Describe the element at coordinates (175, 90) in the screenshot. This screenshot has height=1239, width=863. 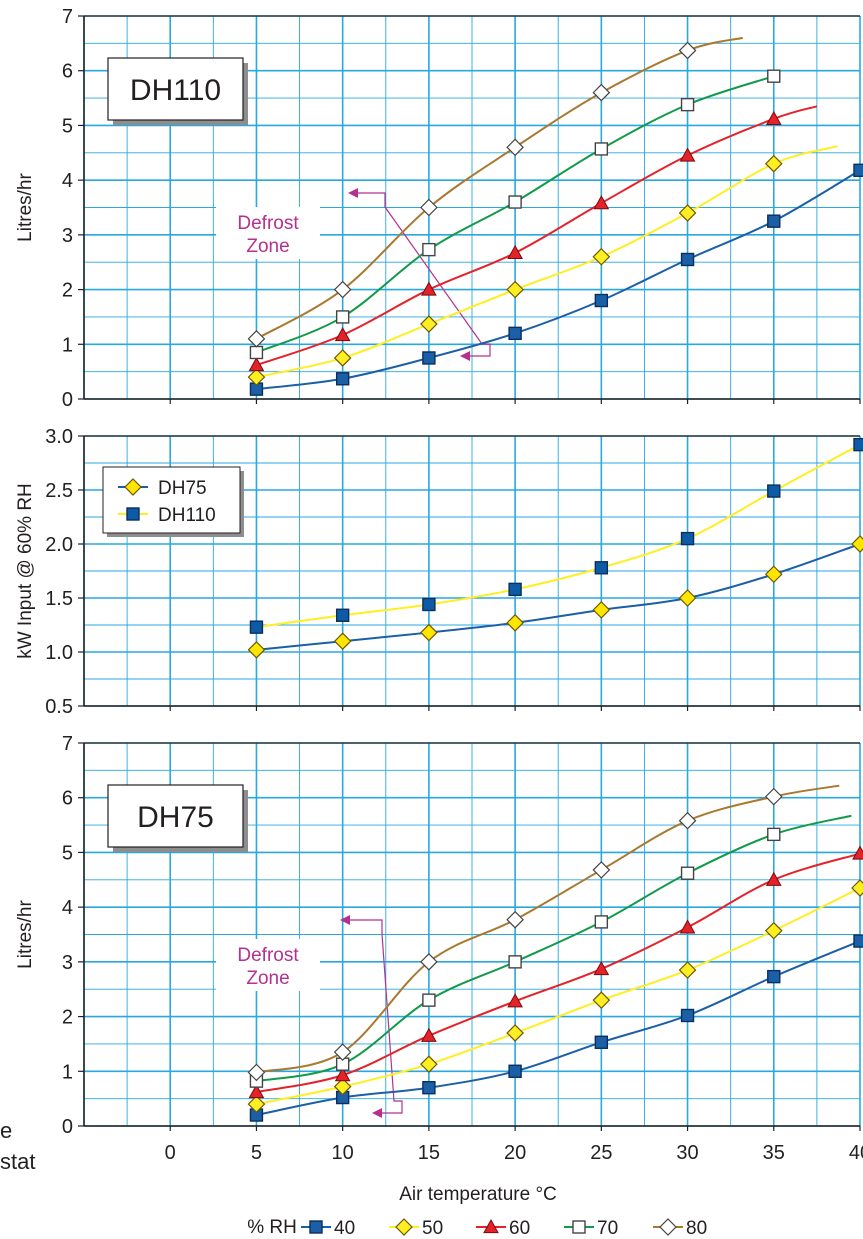
I see `panel-title: DH110` at that location.